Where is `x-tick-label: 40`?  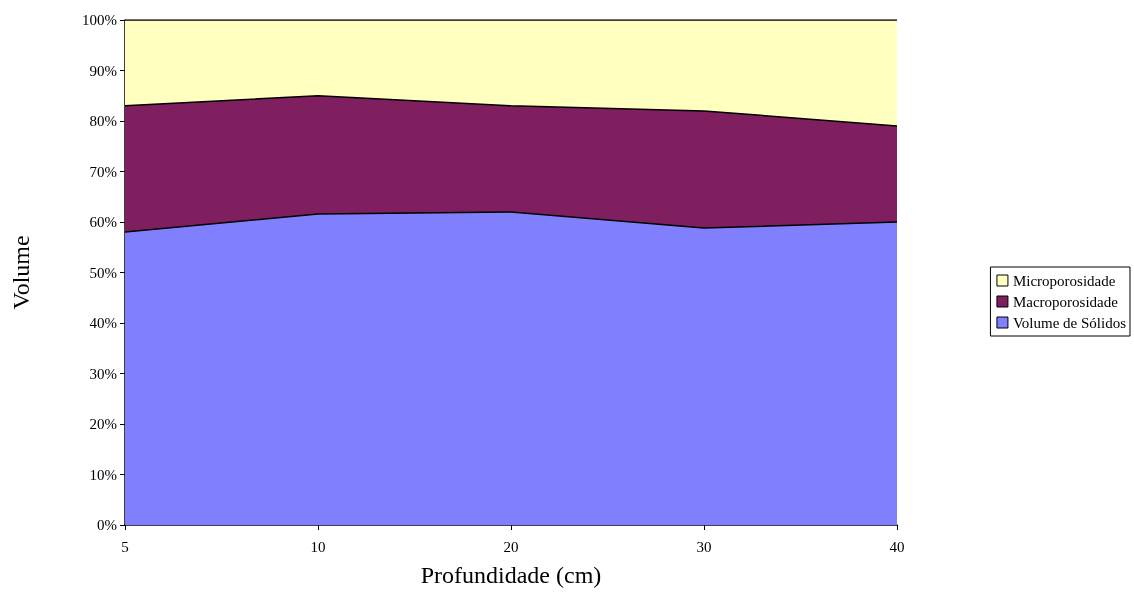
x-tick-label: 40 is located at coordinates (897, 546).